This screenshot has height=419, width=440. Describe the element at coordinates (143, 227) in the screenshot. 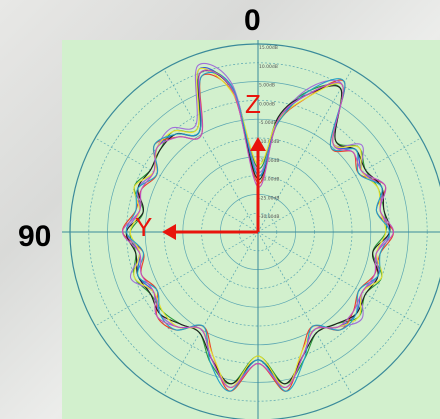

I see `y-axis-label: Y` at that location.